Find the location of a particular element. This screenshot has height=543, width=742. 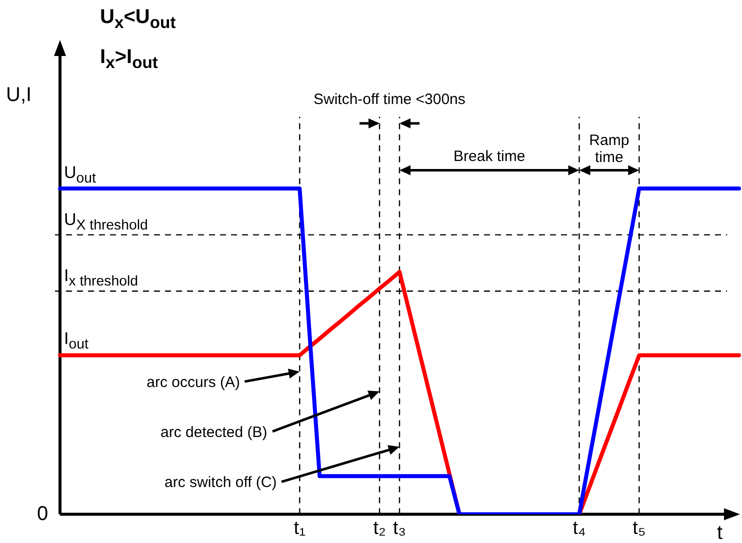

text: Break time is located at coordinates (489, 157).